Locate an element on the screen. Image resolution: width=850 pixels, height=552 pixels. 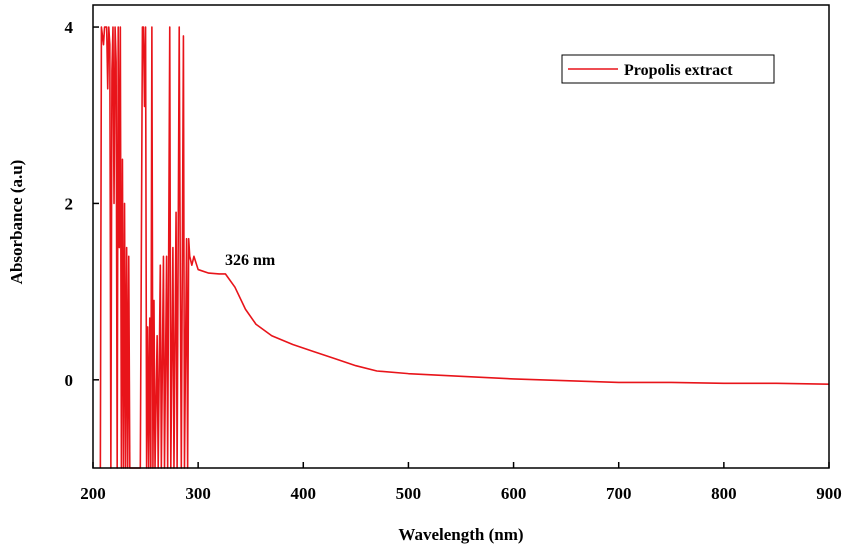
x-tick-label: 200 is located at coordinates (93, 493).